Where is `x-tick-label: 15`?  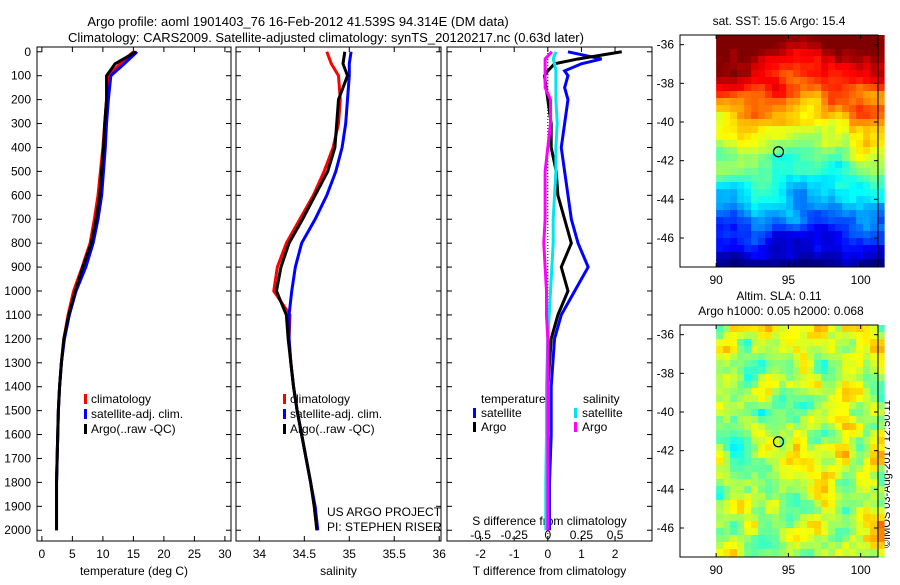 x-tick-label: 15 is located at coordinates (134, 554).